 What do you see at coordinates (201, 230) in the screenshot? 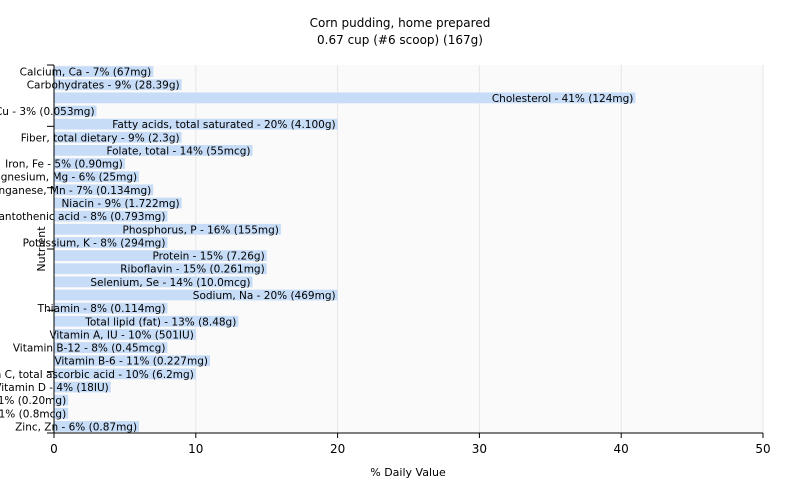
I see `bar-label: Phosphorus, P - 16% (155mg)` at bounding box center [201, 230].